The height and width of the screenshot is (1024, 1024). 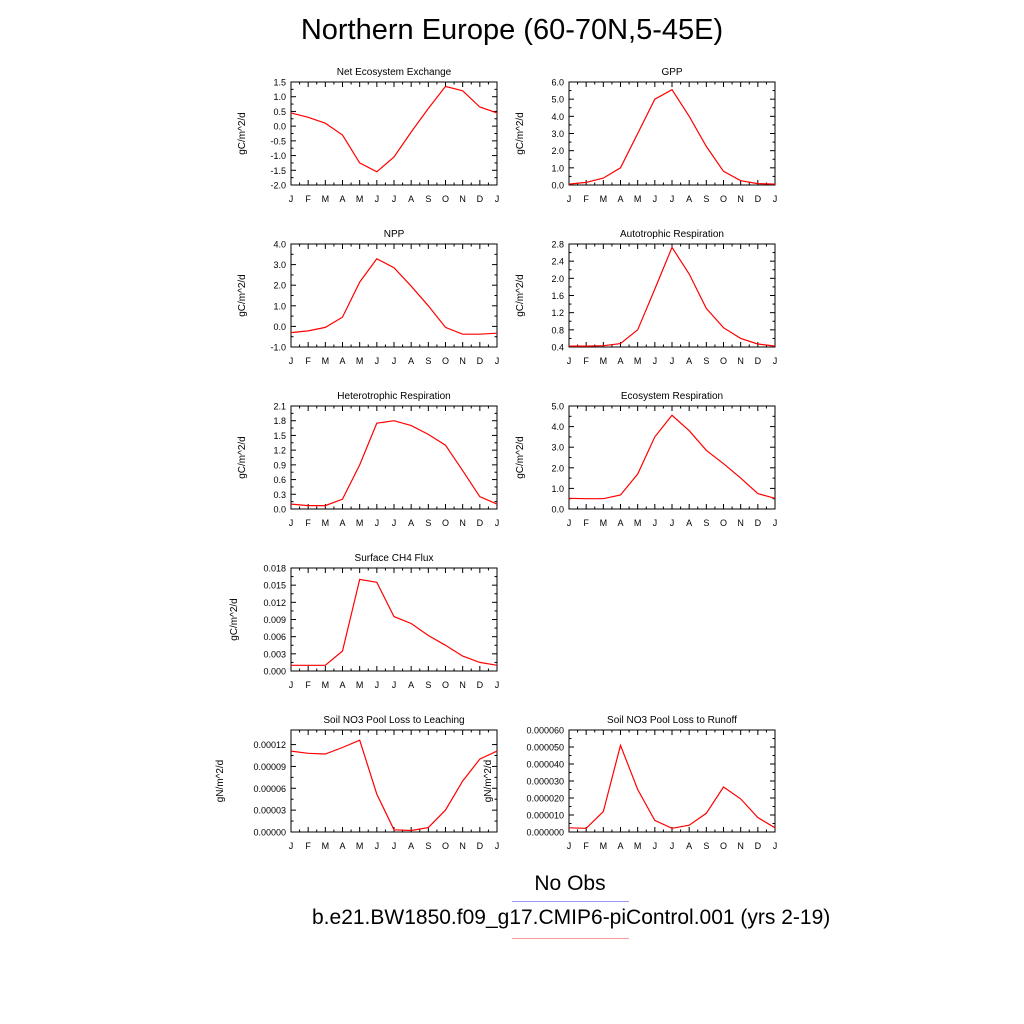 What do you see at coordinates (545, 799) in the screenshot?
I see `y-tick-label: 0.000020` at bounding box center [545, 799].